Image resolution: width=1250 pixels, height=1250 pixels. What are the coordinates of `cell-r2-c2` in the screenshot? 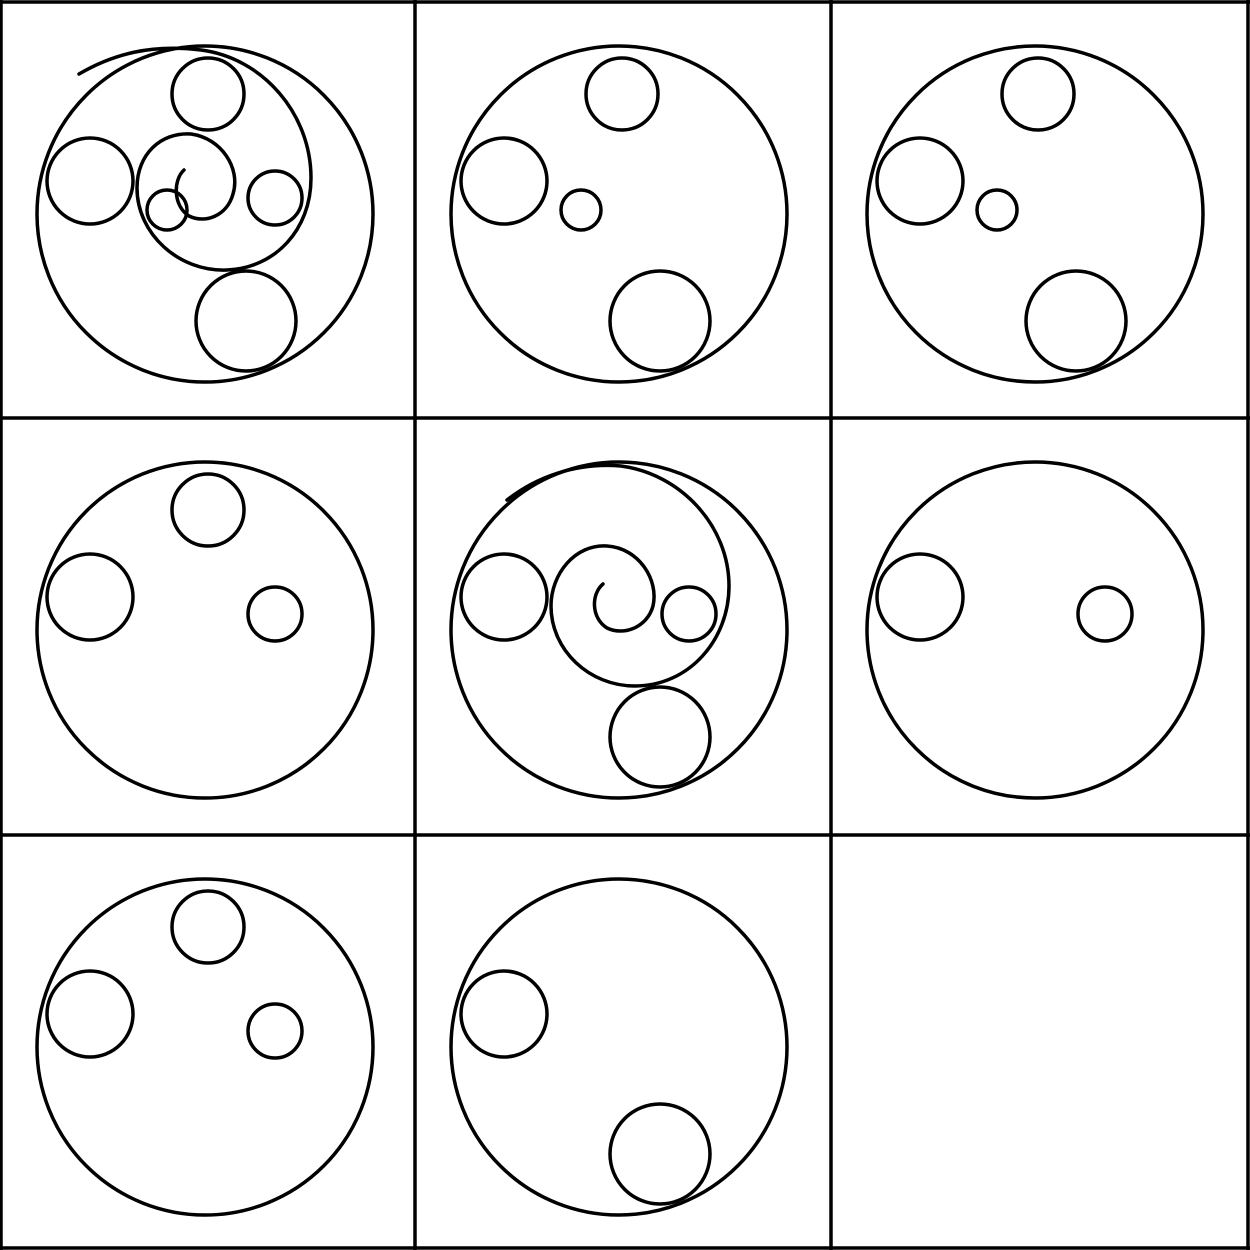 It's located at (619, 630).